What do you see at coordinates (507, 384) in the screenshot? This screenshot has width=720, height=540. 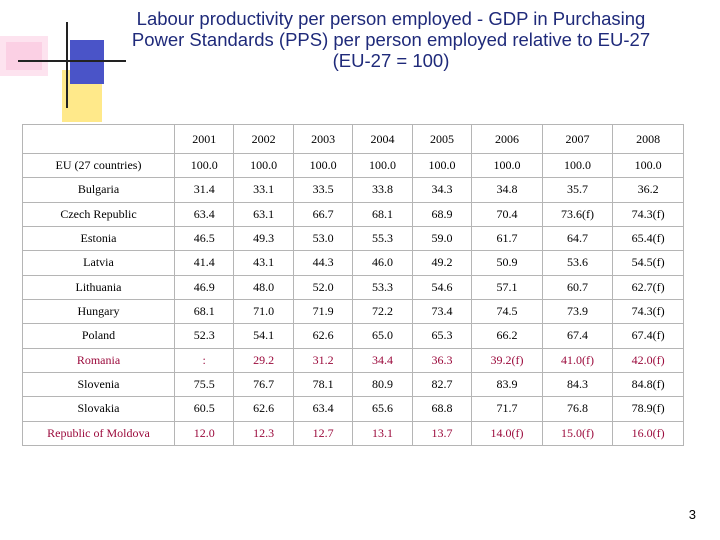 I see `value-cell: 83.9` at bounding box center [507, 384].